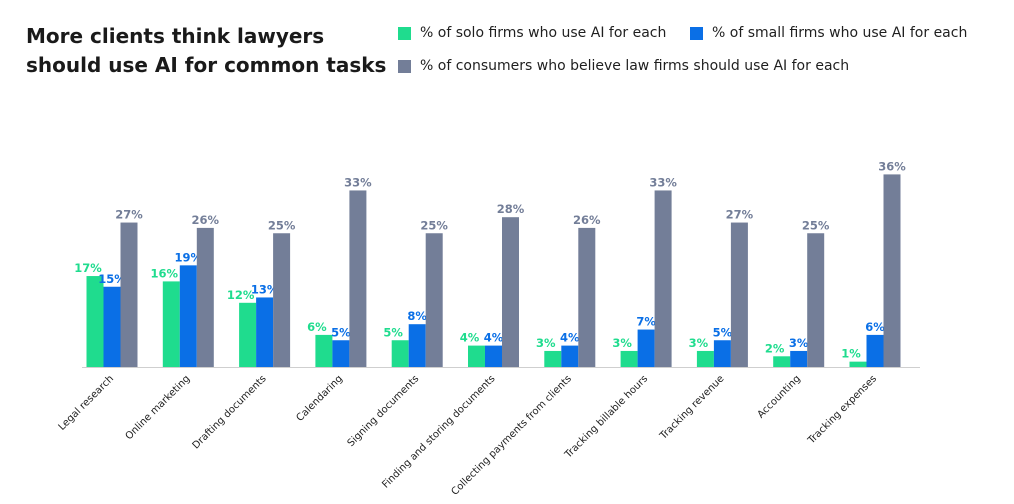 The height and width of the screenshot is (504, 1014). I want to click on data-label-solo-1: 16%, so click(165, 273).